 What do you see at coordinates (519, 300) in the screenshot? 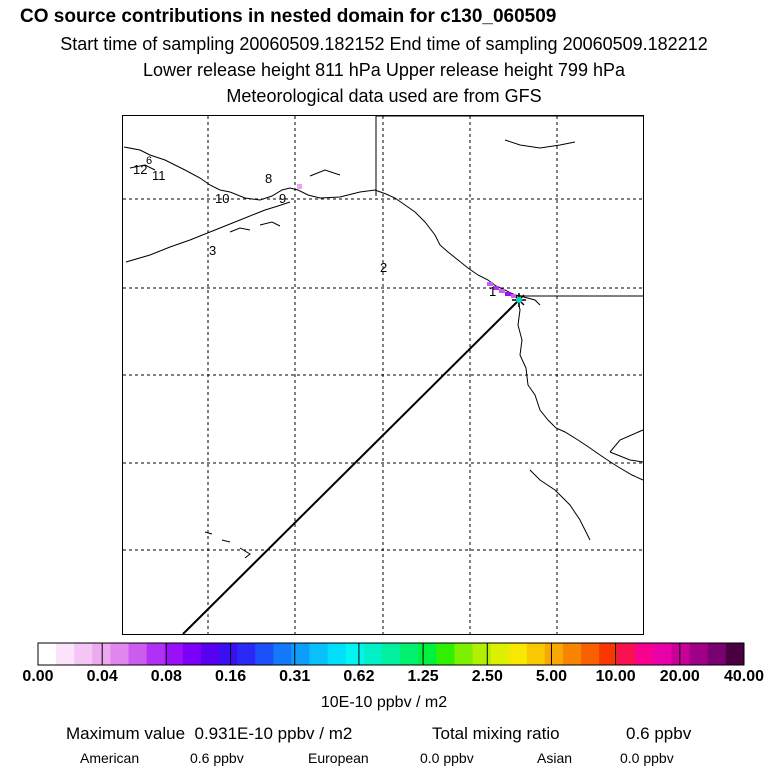
I see `receptor-point` at bounding box center [519, 300].